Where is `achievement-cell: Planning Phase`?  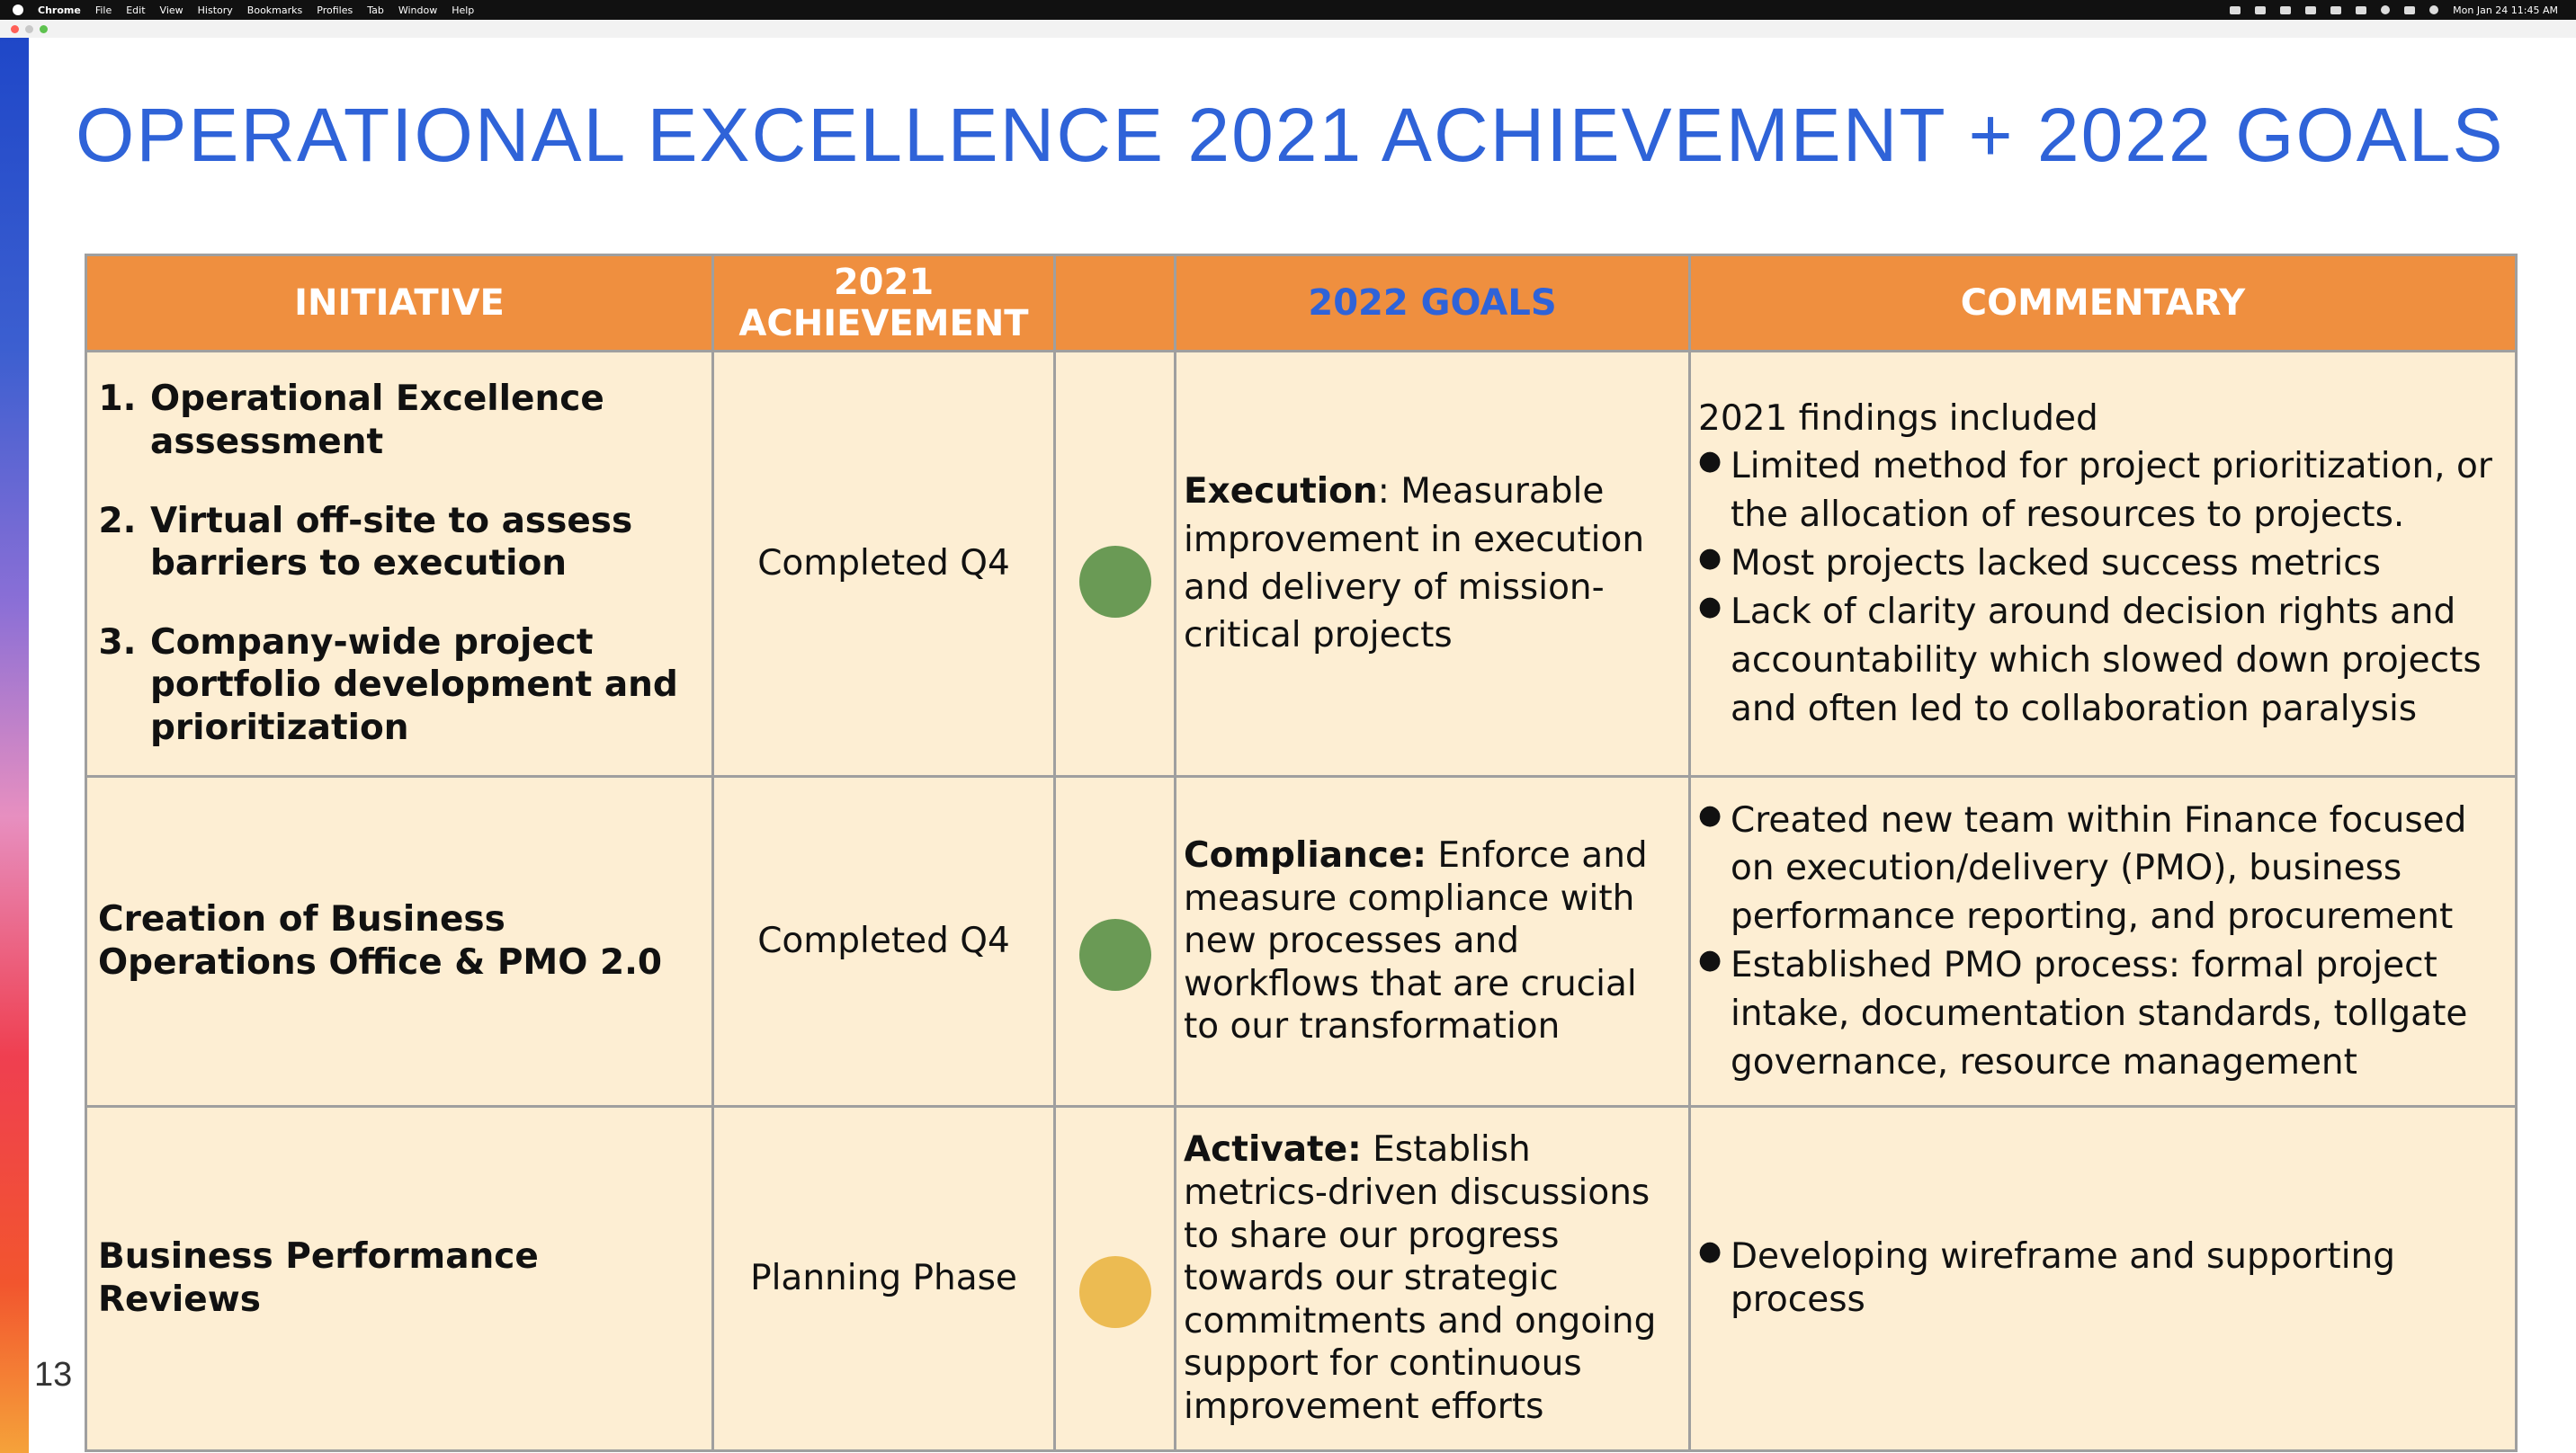
achievement-cell: Planning Phase is located at coordinates (883, 1278).